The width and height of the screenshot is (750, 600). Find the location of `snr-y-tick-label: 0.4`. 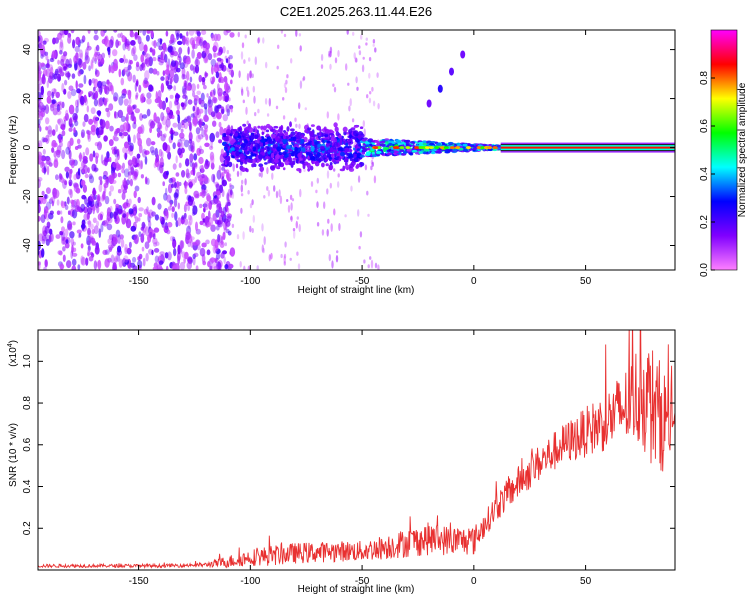

snr-y-tick-label: 0.4 is located at coordinates (27, 486).